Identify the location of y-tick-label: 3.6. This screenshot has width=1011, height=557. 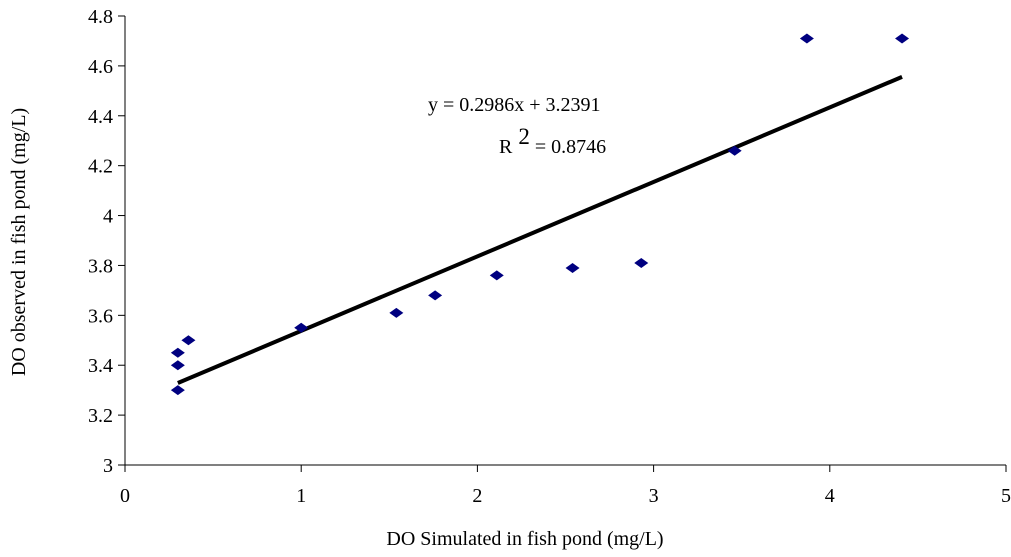
(100, 316).